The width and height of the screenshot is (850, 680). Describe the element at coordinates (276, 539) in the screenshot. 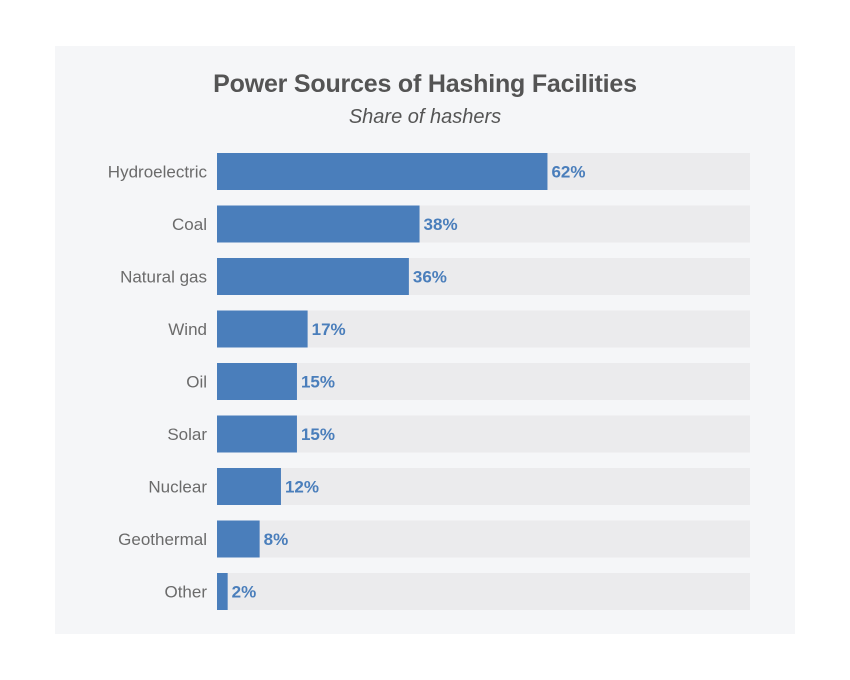

I see `value-label: 8%` at that location.